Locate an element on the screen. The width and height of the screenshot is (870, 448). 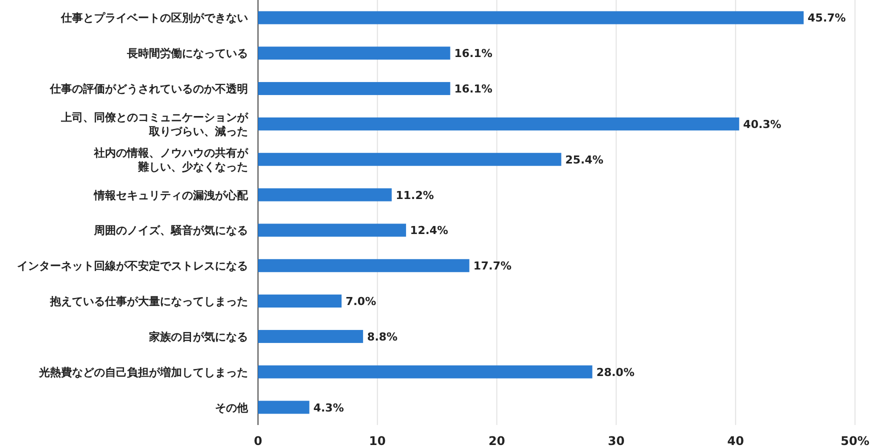
y-tick-label: その他 is located at coordinates (232, 407).